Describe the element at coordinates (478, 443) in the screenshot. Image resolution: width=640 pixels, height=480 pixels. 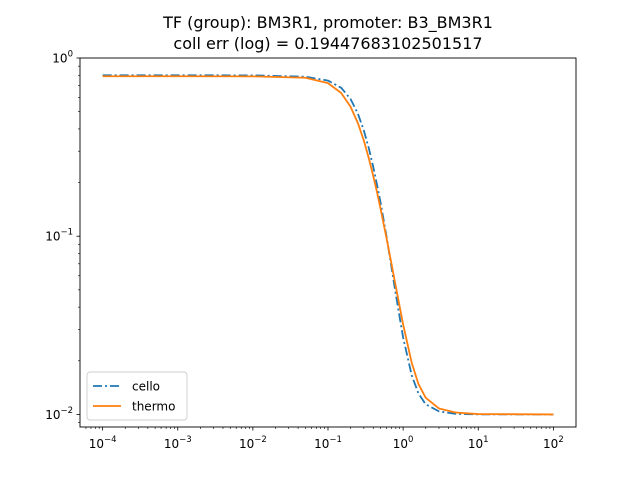
I see `x-tick-label: 10¹` at that location.